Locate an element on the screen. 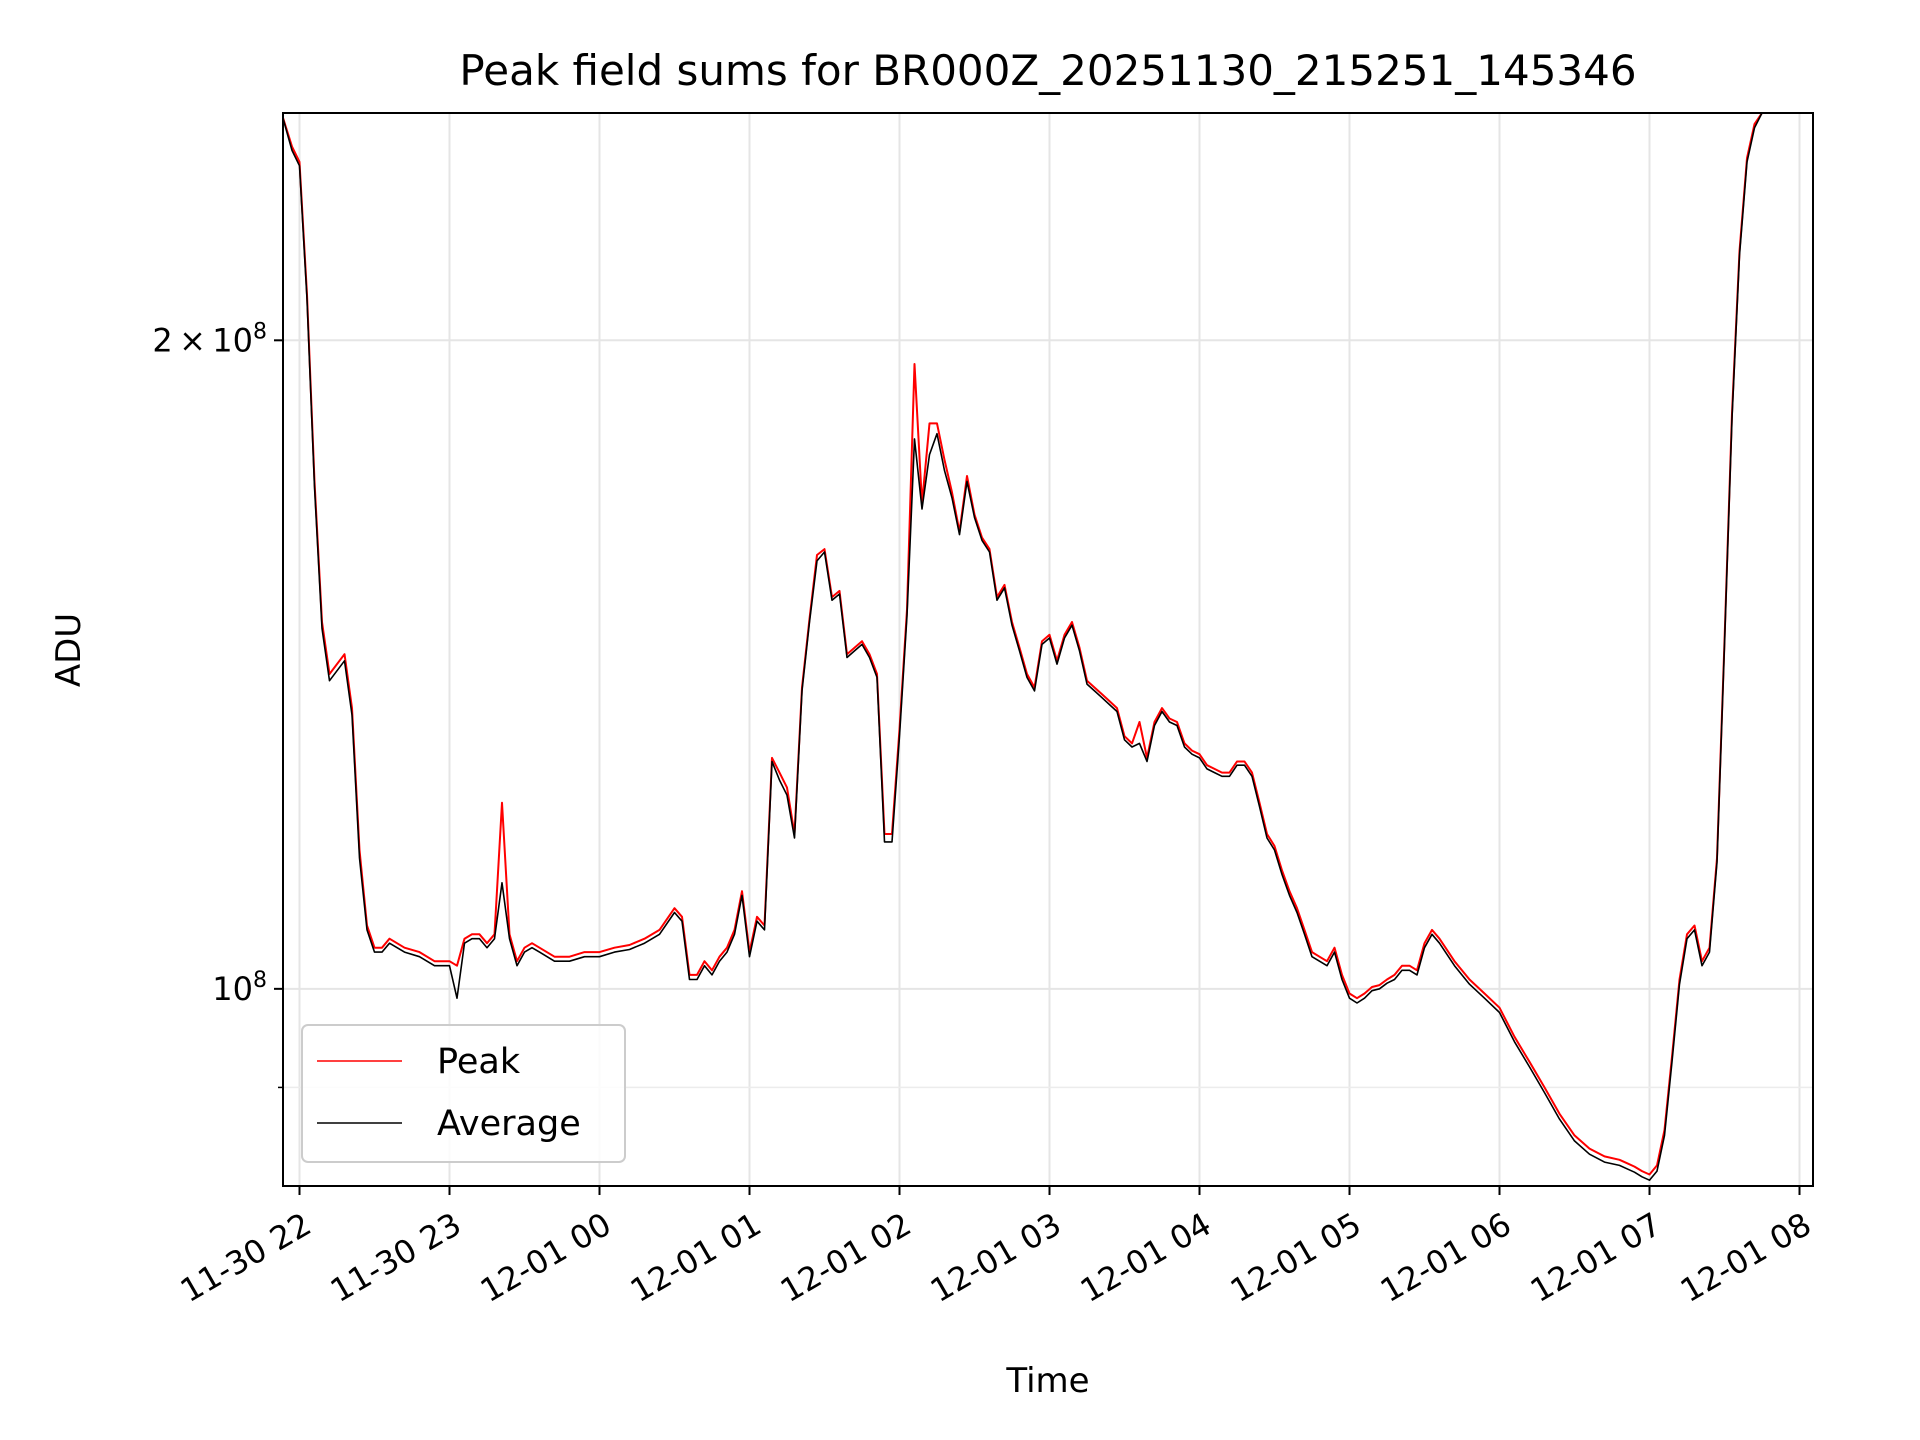  y-axis: 2 × 108 108 is located at coordinates (217, 704).